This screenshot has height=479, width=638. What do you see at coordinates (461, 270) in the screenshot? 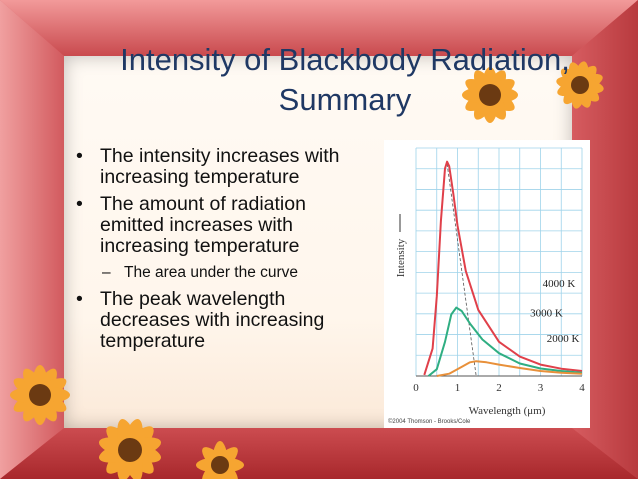
I see `peak-shift-dashed-line` at bounding box center [461, 270].